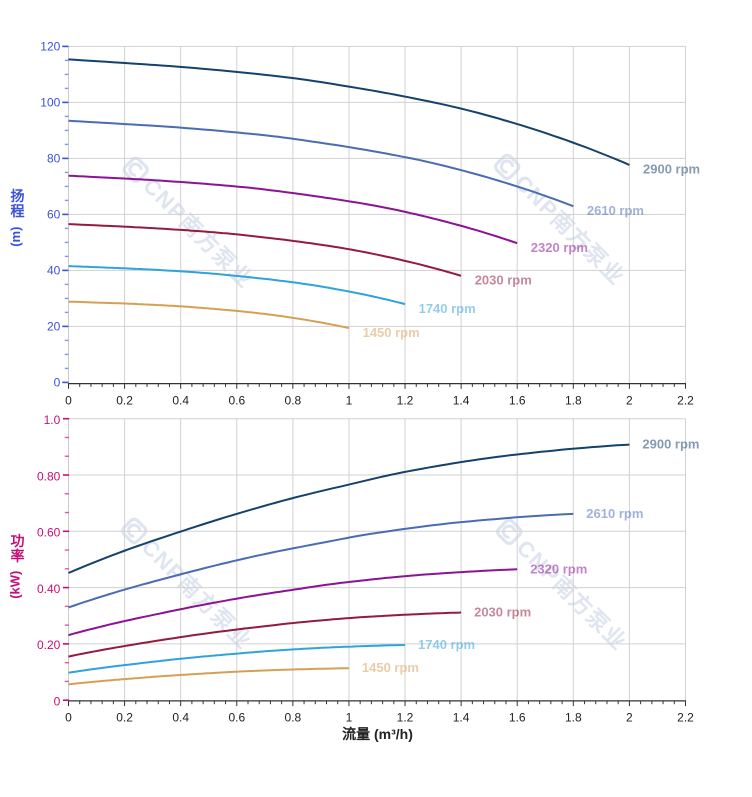 This screenshot has height=797, width=752. I want to click on svg-text: 0.80, so click(49, 476).